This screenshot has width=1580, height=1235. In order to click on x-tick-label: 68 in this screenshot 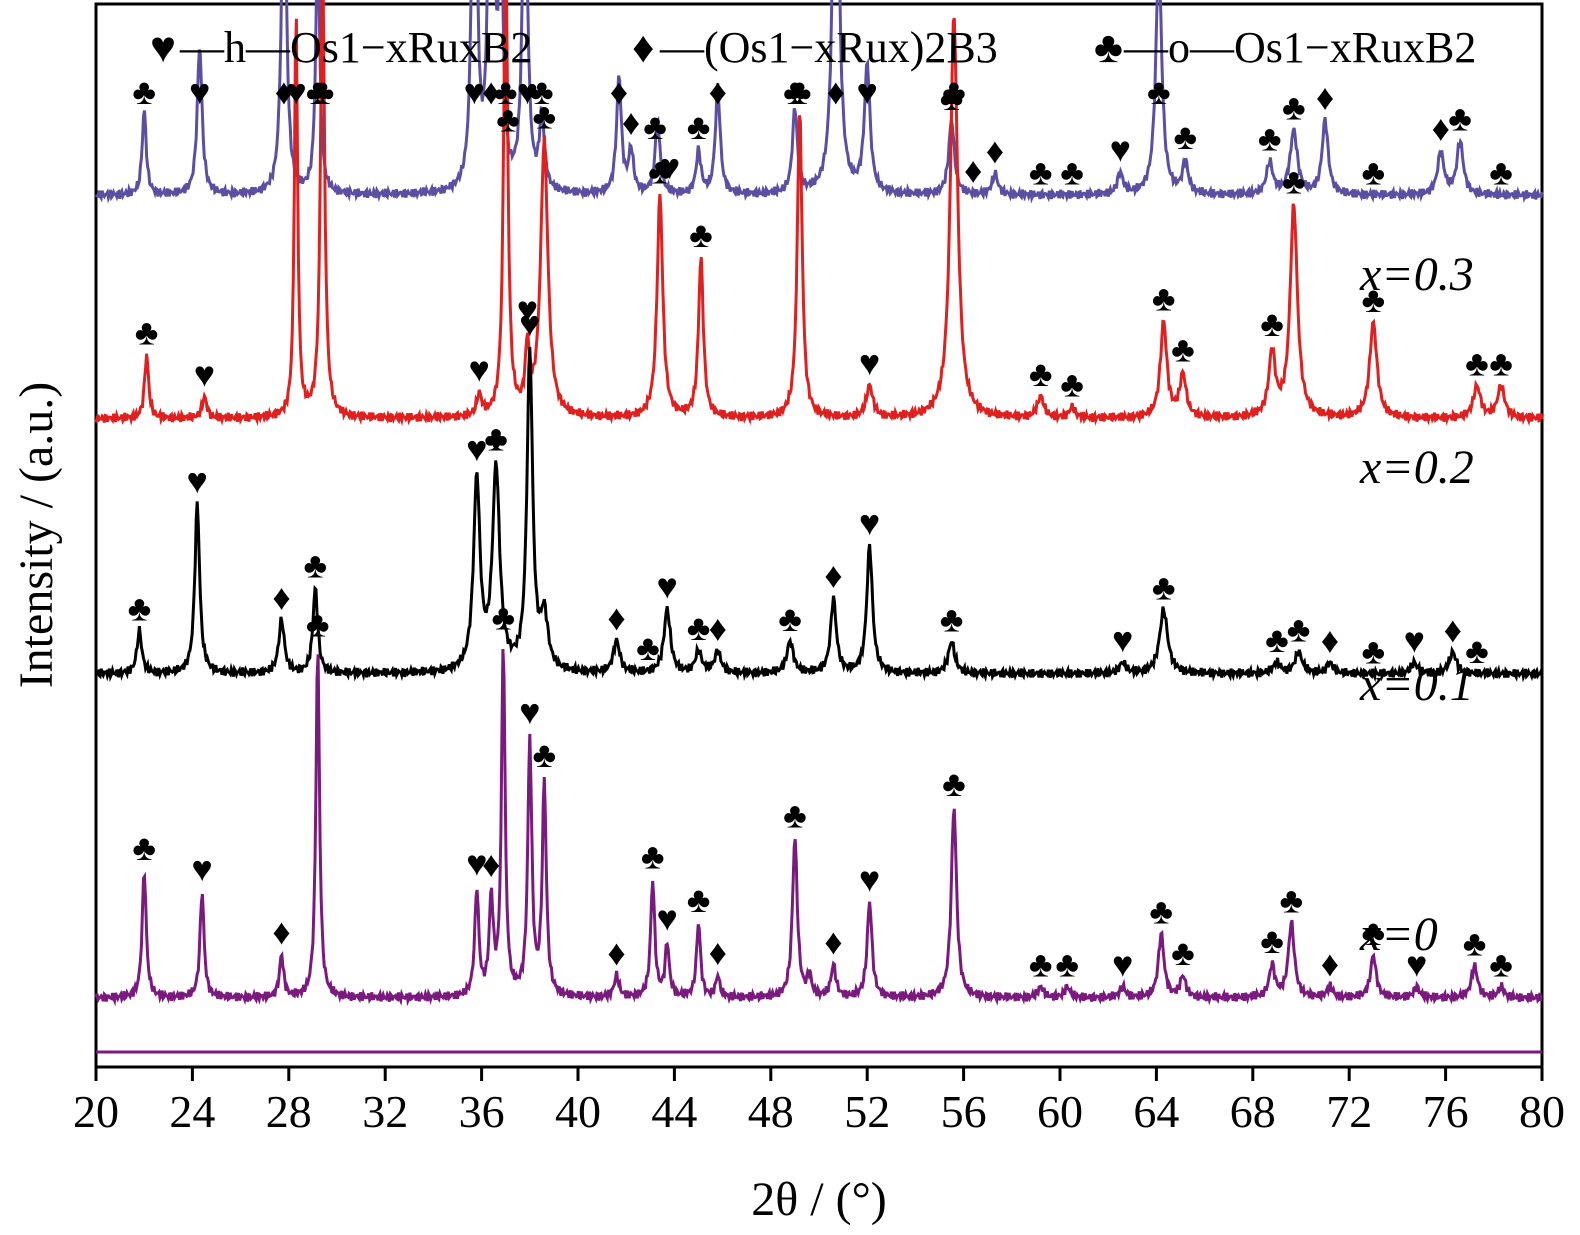, I will do `click(1253, 1111)`.